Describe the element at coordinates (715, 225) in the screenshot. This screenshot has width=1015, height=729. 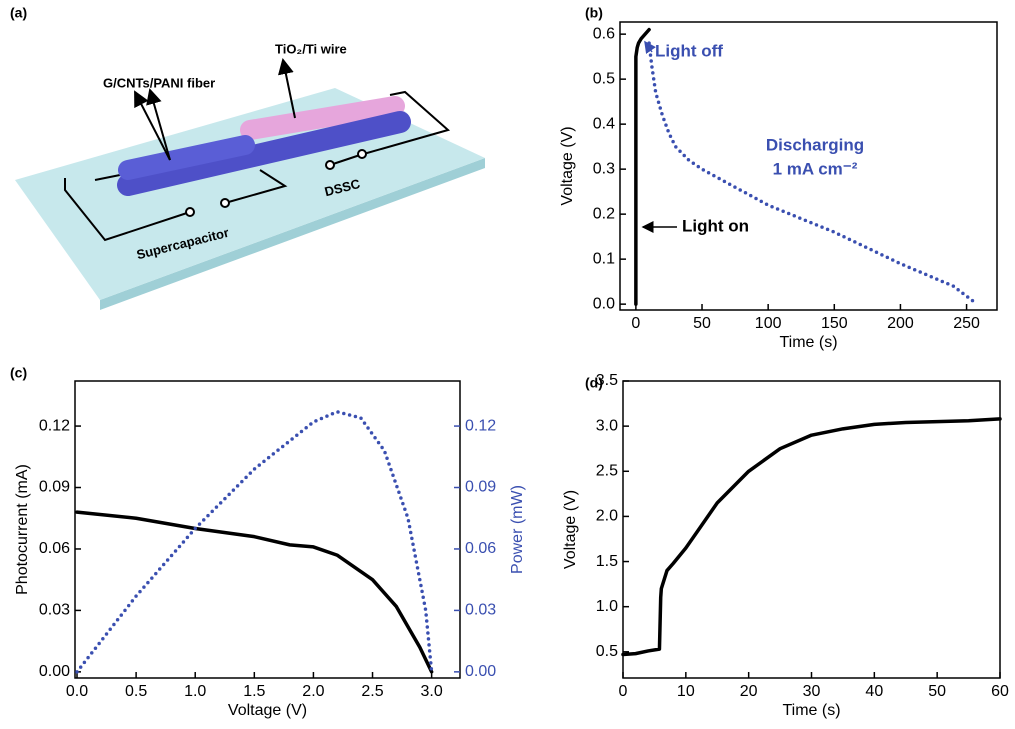
I see `annotation: Light on` at that location.